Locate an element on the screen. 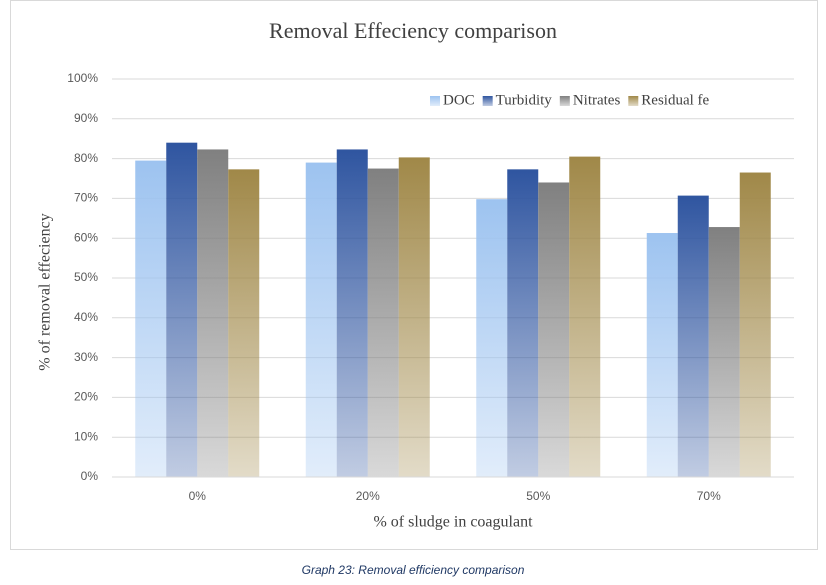 The height and width of the screenshot is (585, 826). legend-label: Residual fe is located at coordinates (675, 100).